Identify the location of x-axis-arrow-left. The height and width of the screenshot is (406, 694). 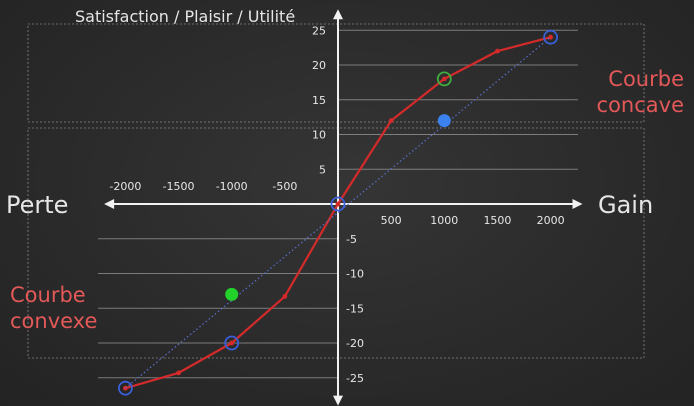
(109, 204).